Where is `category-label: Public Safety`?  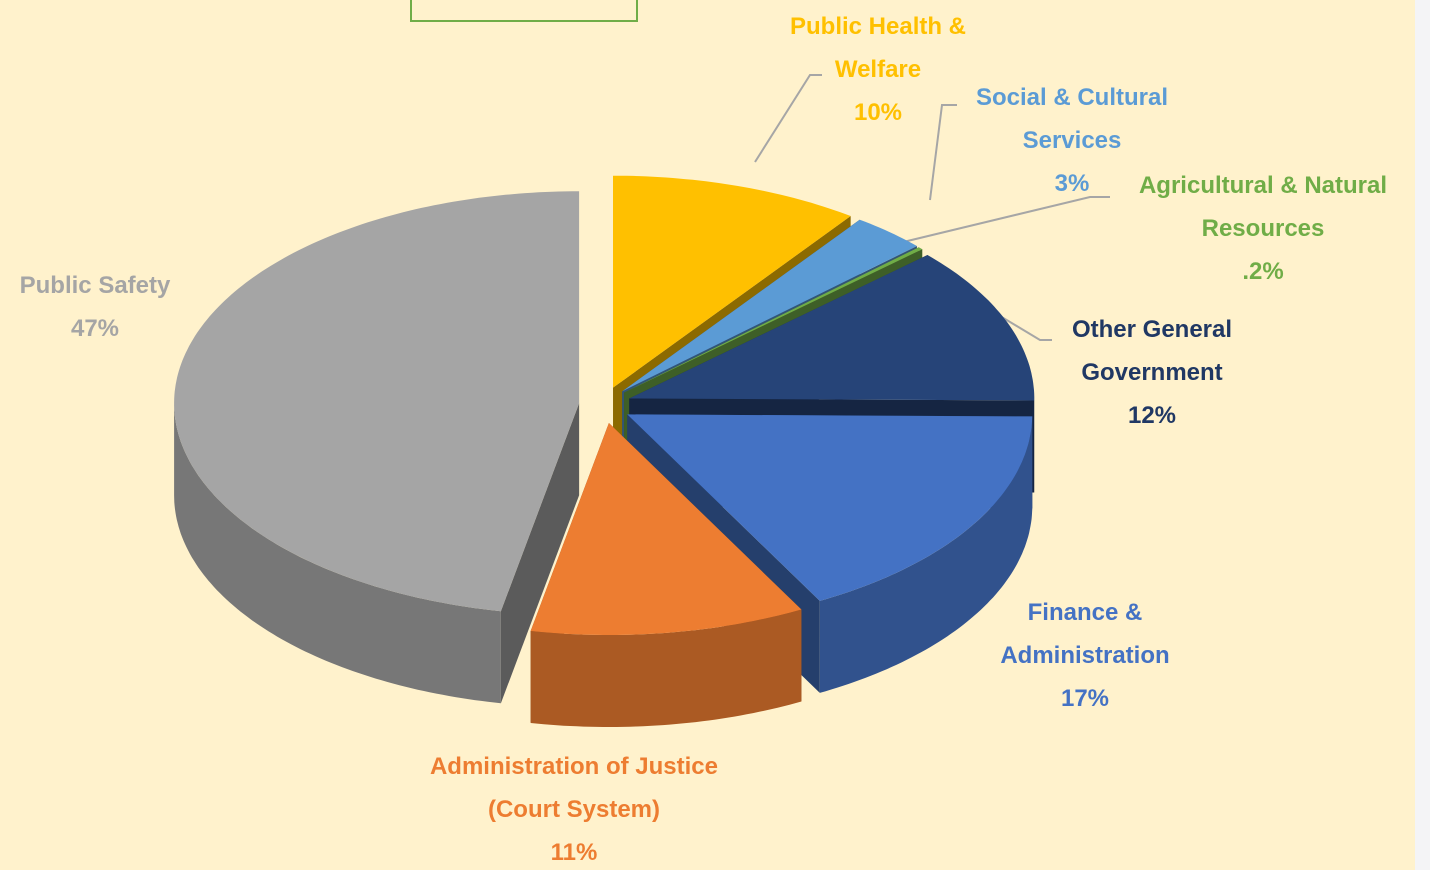
category-label: Public Safety is located at coordinates (95, 285).